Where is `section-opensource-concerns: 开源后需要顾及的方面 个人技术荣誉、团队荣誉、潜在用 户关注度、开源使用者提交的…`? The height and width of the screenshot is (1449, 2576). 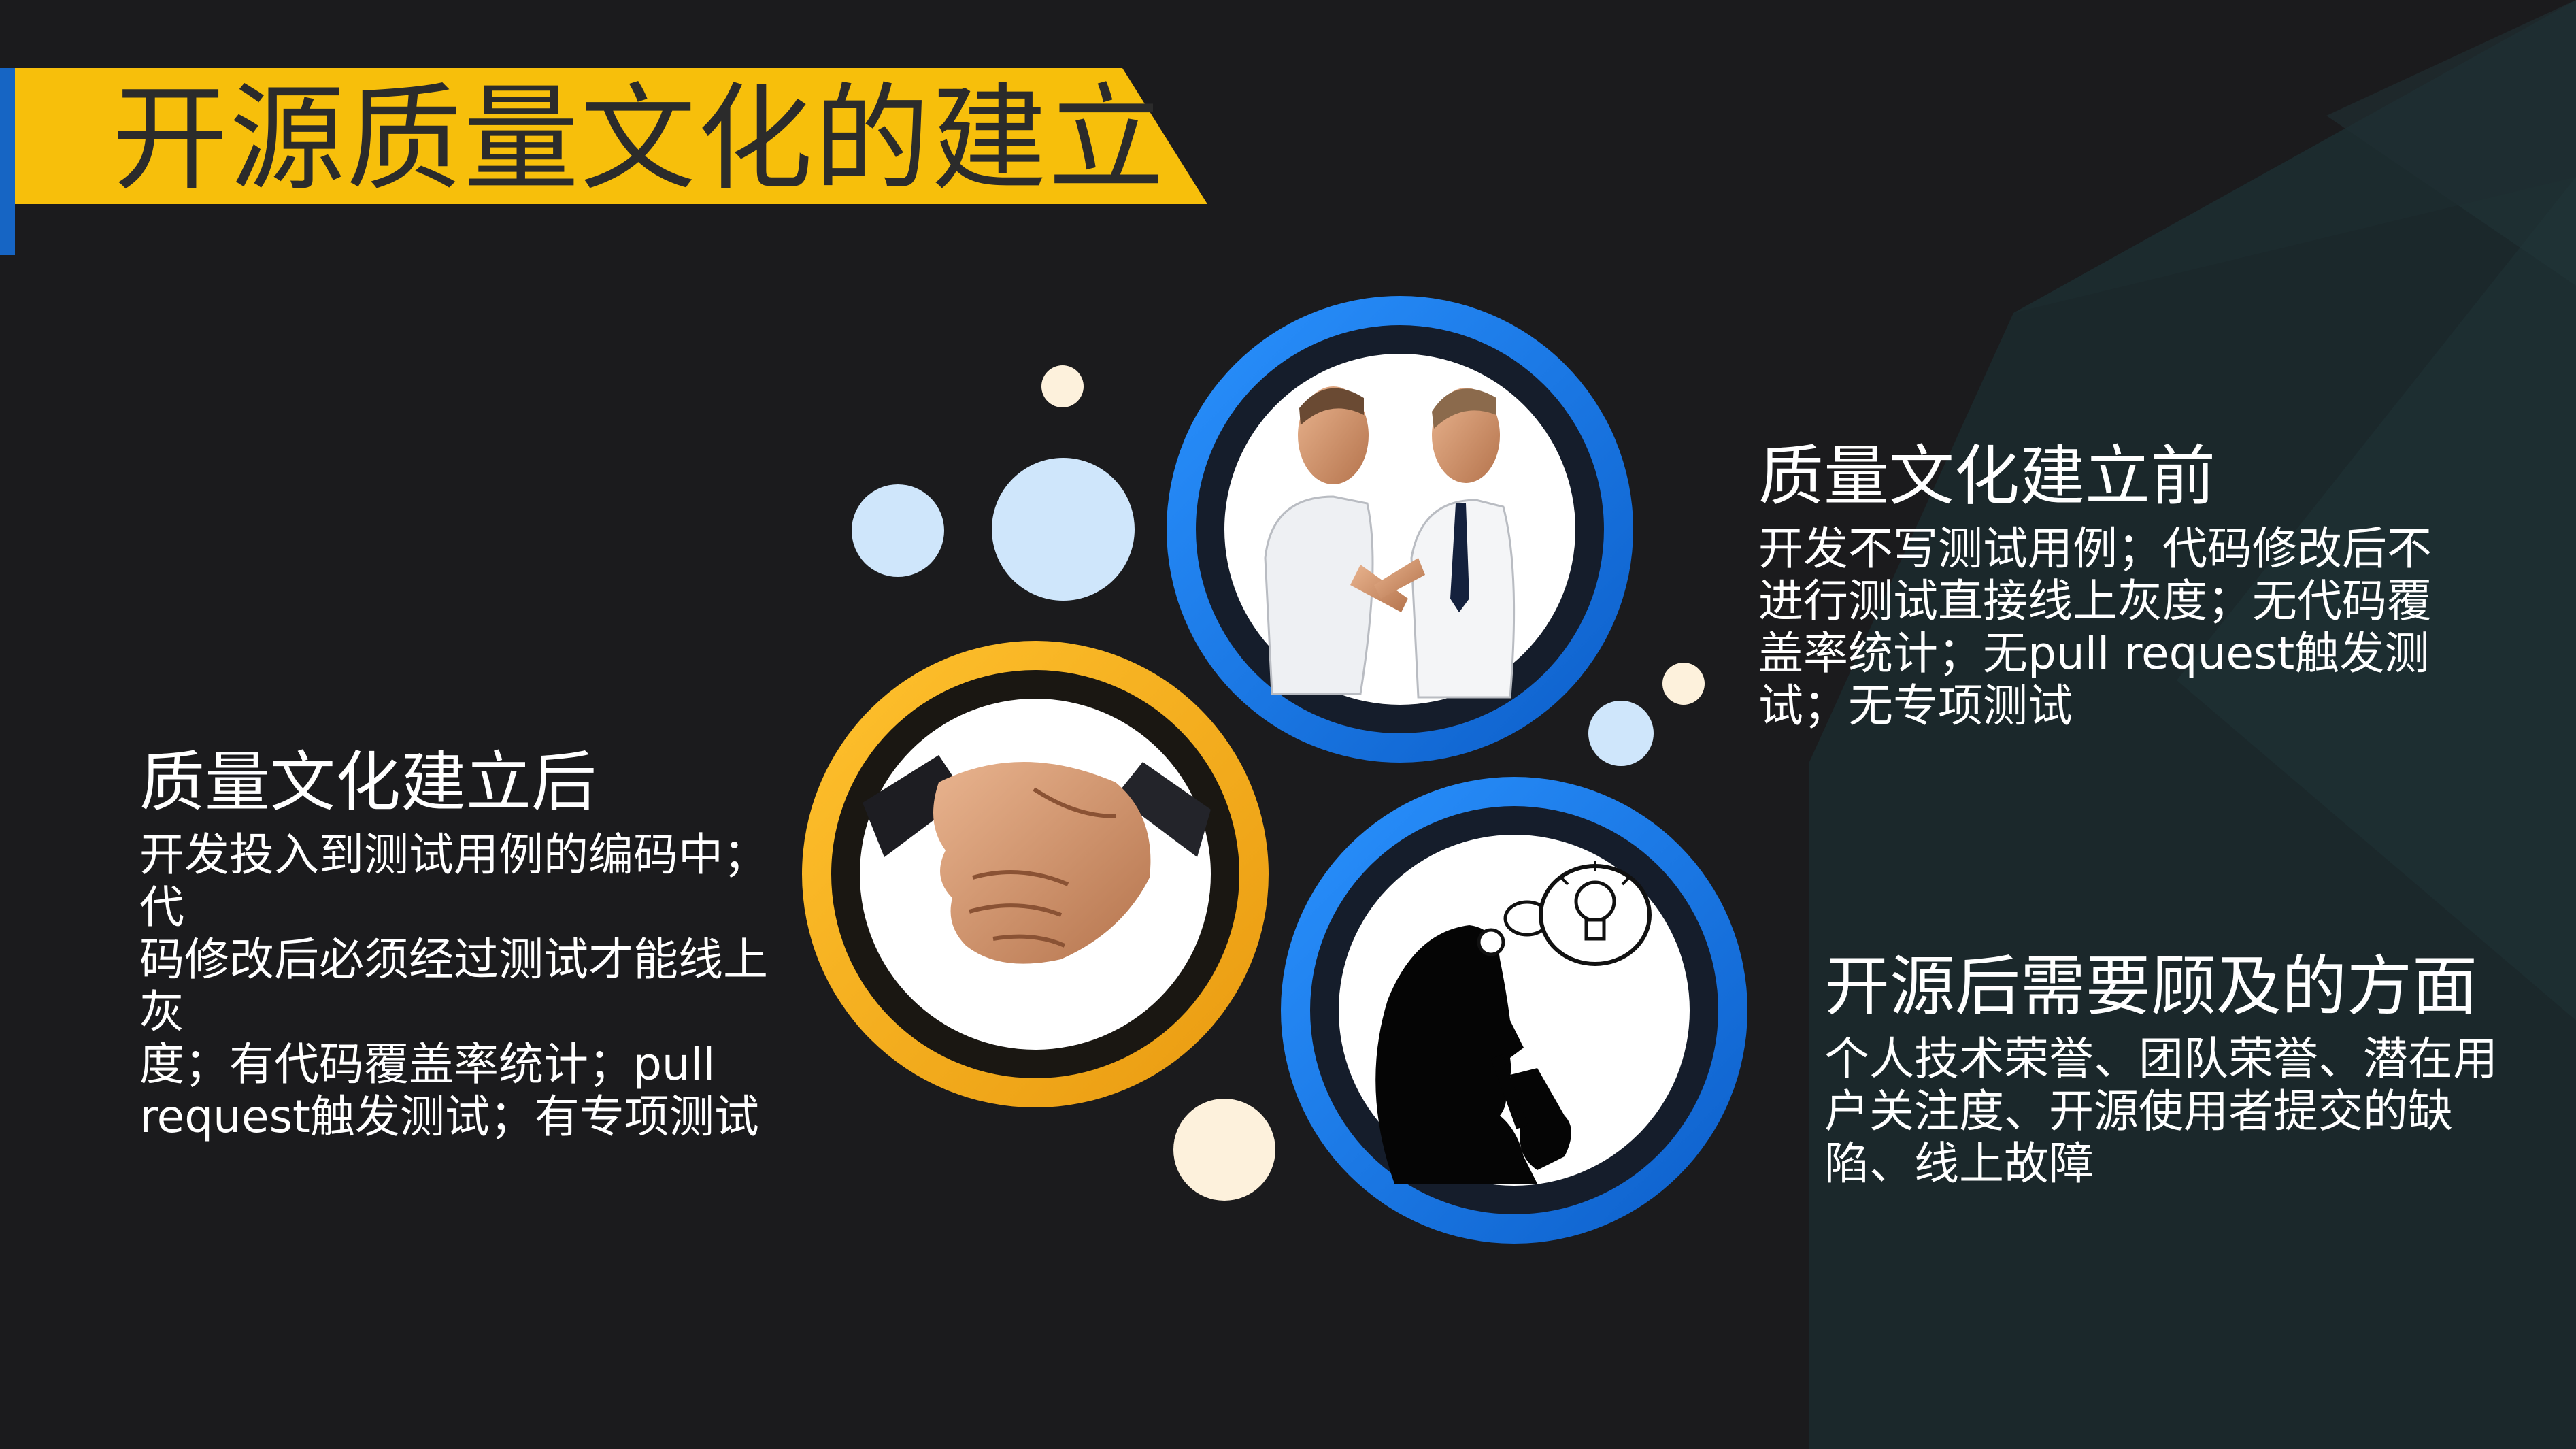 section-opensource-concerns: 开源后需要顾及的方面 个人技术荣誉、团队荣誉、潜在用 户关注度、开源使用者提交的… is located at coordinates (2164, 1068).